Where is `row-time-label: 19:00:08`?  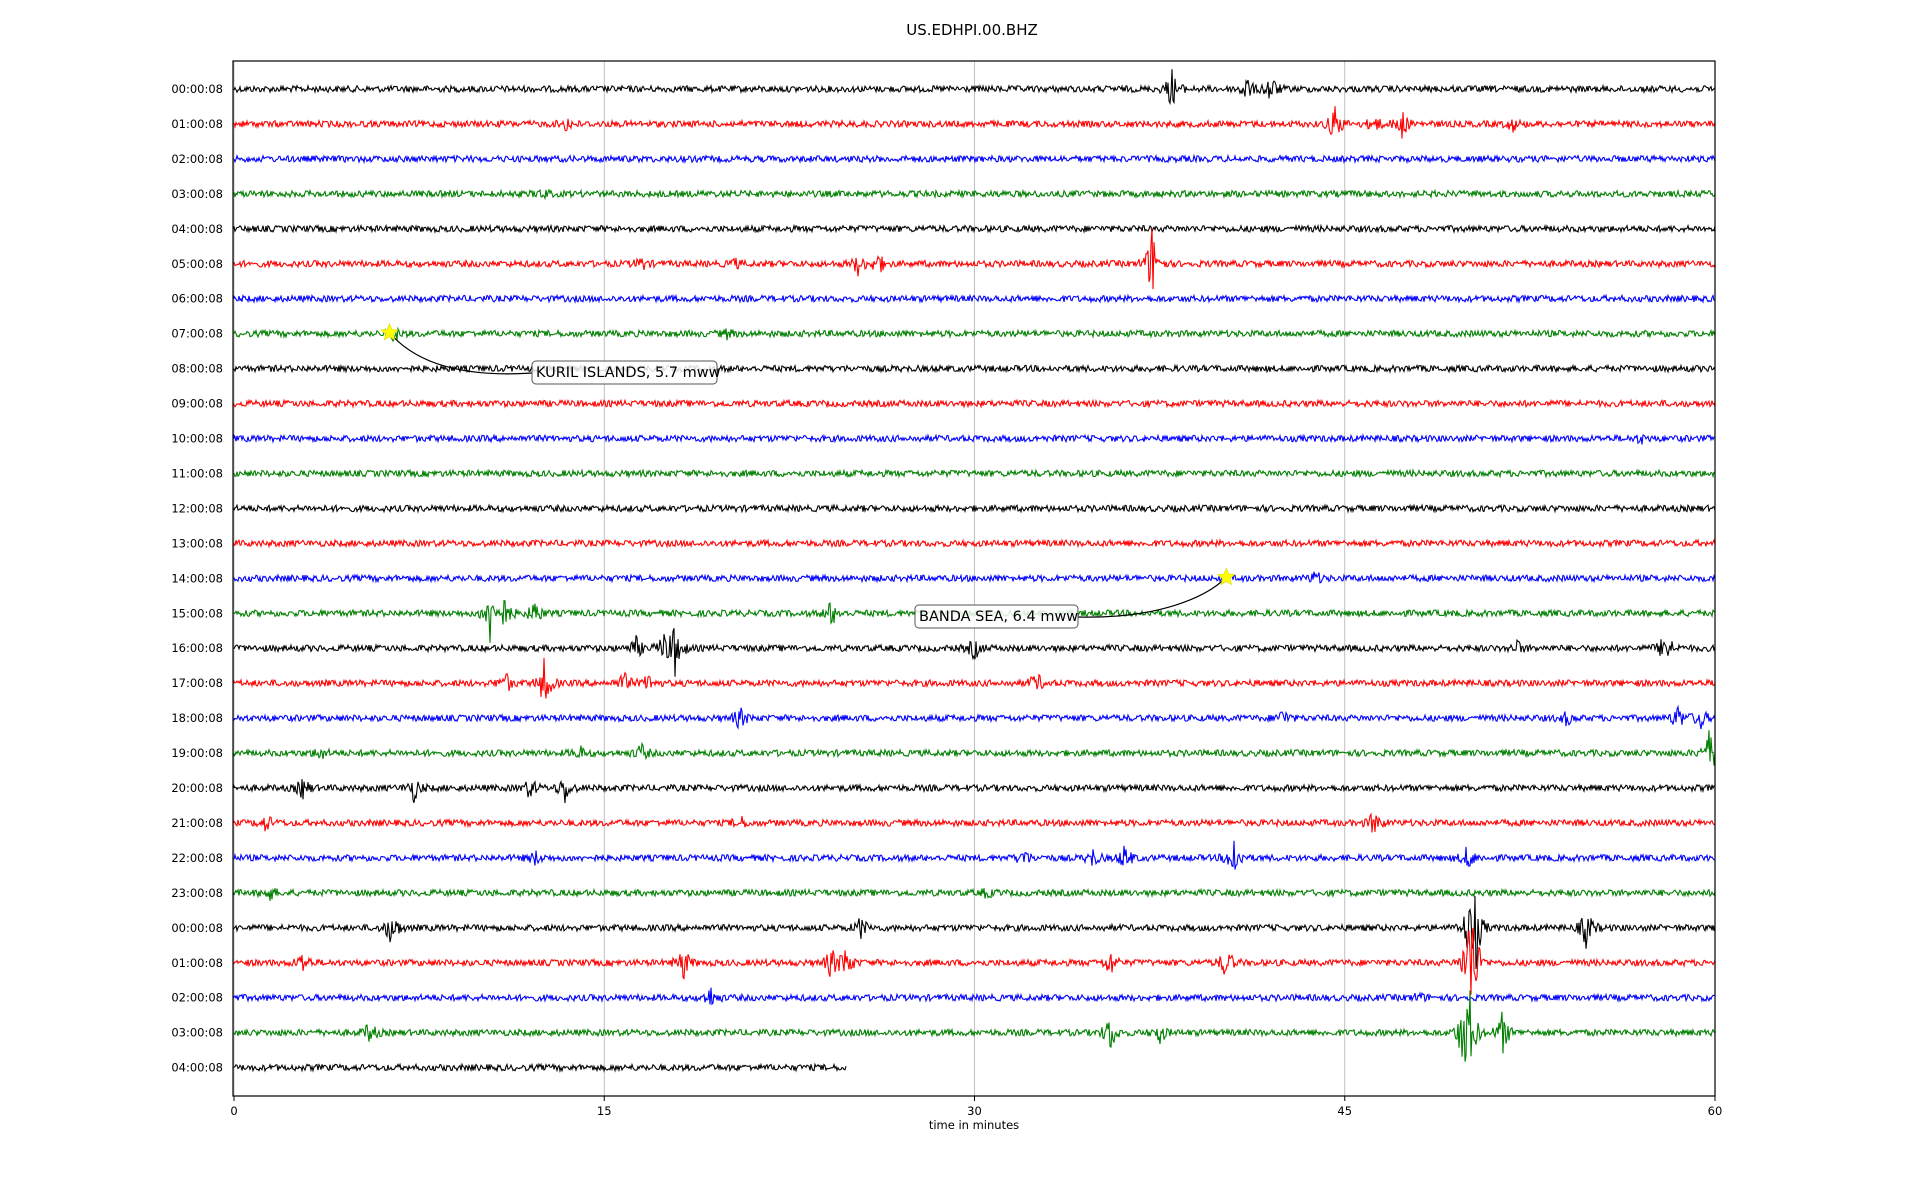 row-time-label: 19:00:08 is located at coordinates (197, 753).